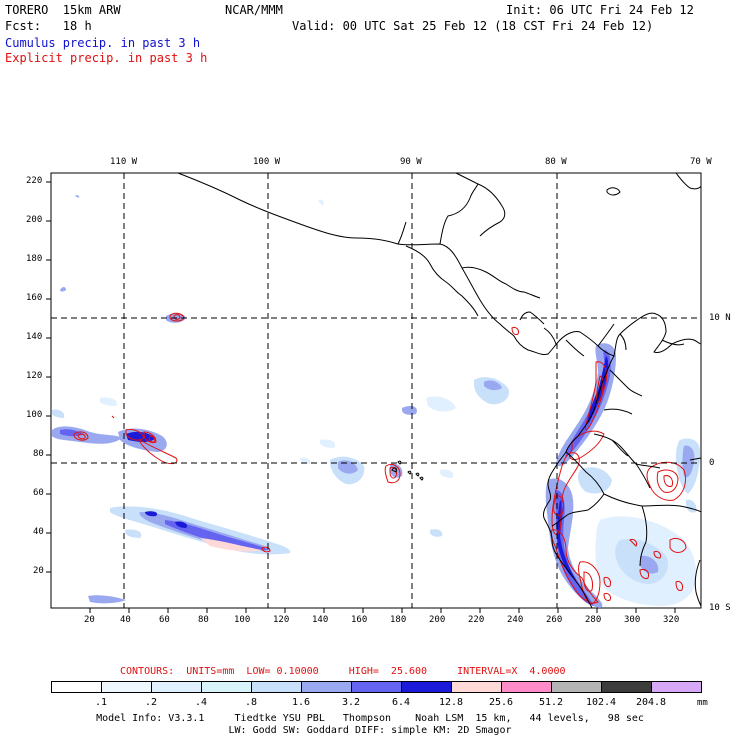 The image size is (740, 740). What do you see at coordinates (359, 620) in the screenshot?
I see `x-tick-label: 160` at bounding box center [359, 620].